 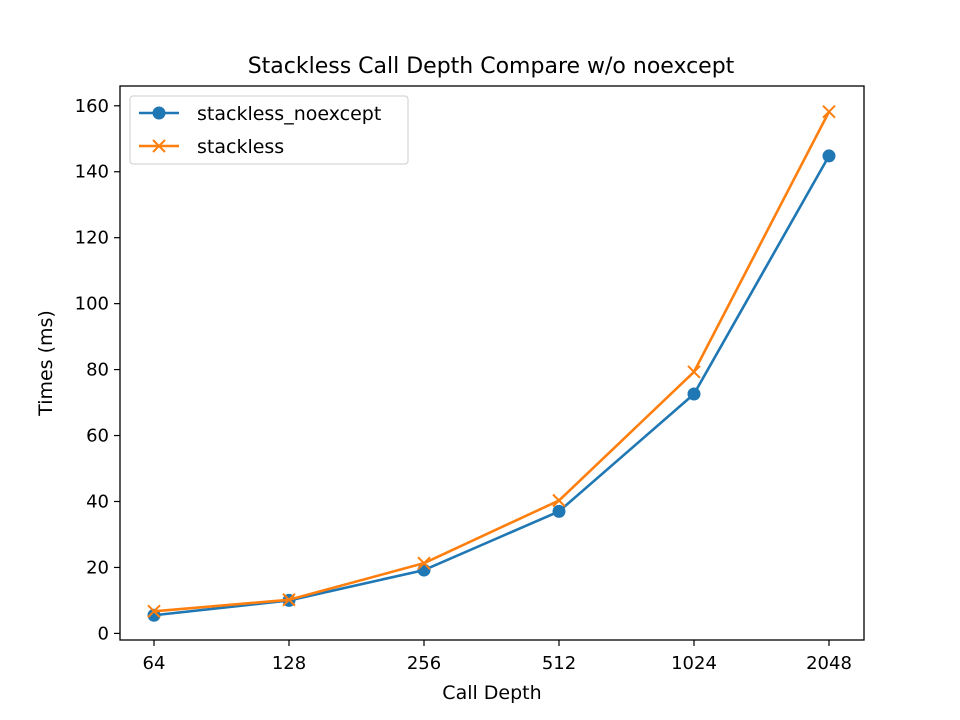 I want to click on x-axis-label: Call Depth, so click(x=491, y=693).